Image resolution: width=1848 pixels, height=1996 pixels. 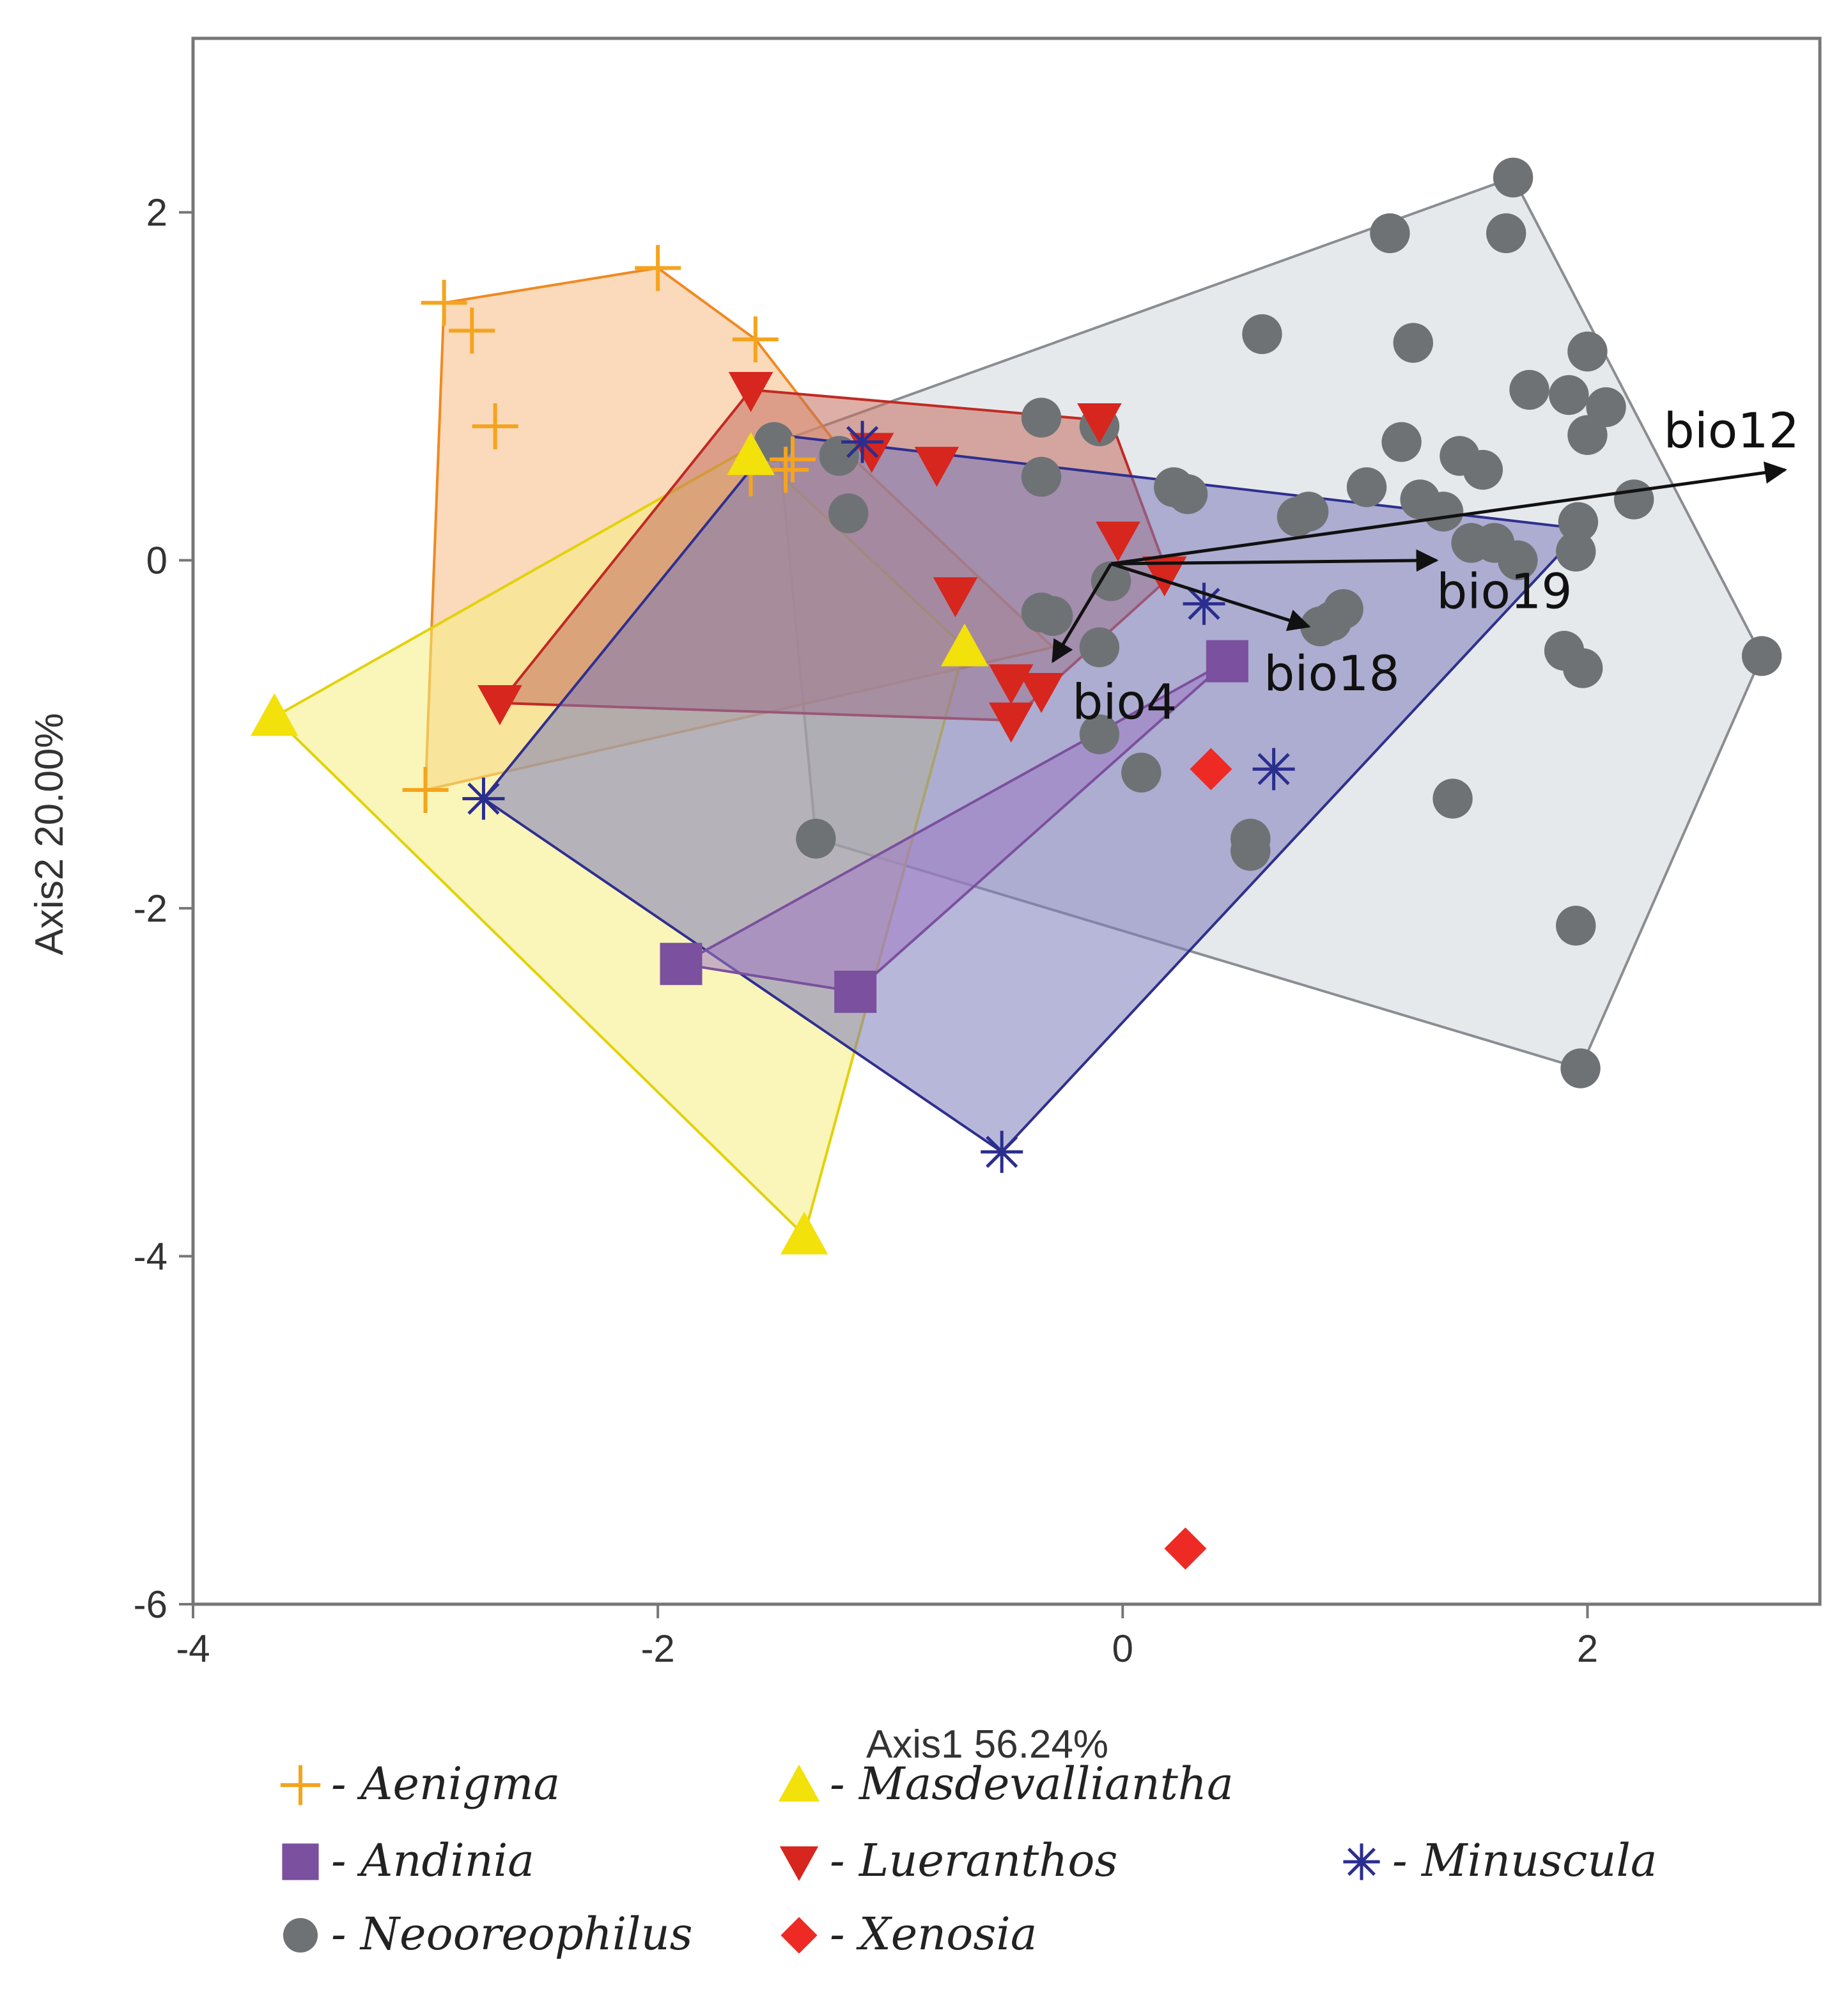 I want to click on legend-item: - Minuscula, so click(x=1500, y=1860).